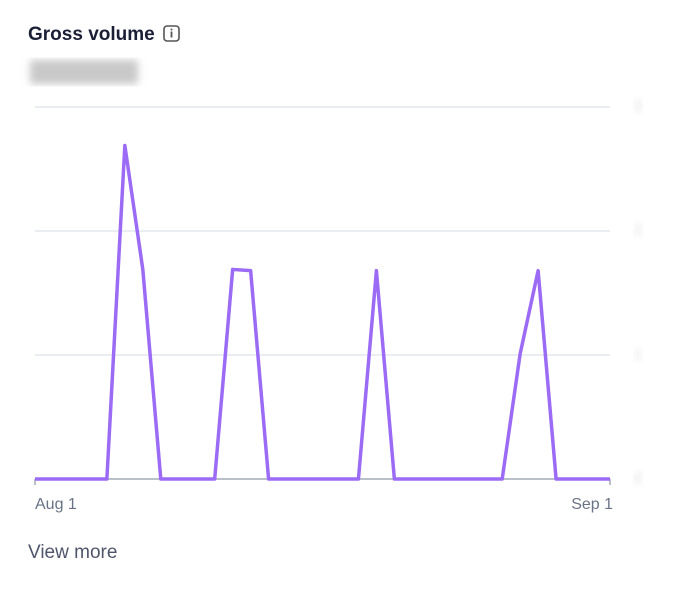  What do you see at coordinates (56, 504) in the screenshot?
I see `x-tick-label: Aug 1` at bounding box center [56, 504].